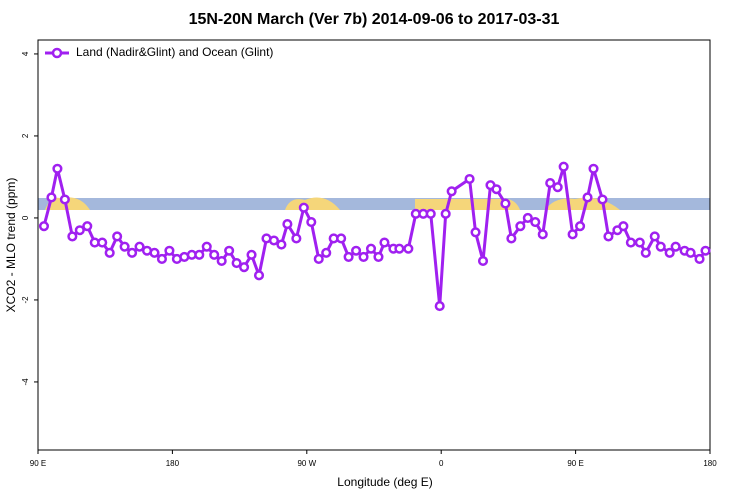 This screenshot has width=750, height=500. What do you see at coordinates (25, 217) in the screenshot?
I see `y-tick-label: 0` at bounding box center [25, 217].